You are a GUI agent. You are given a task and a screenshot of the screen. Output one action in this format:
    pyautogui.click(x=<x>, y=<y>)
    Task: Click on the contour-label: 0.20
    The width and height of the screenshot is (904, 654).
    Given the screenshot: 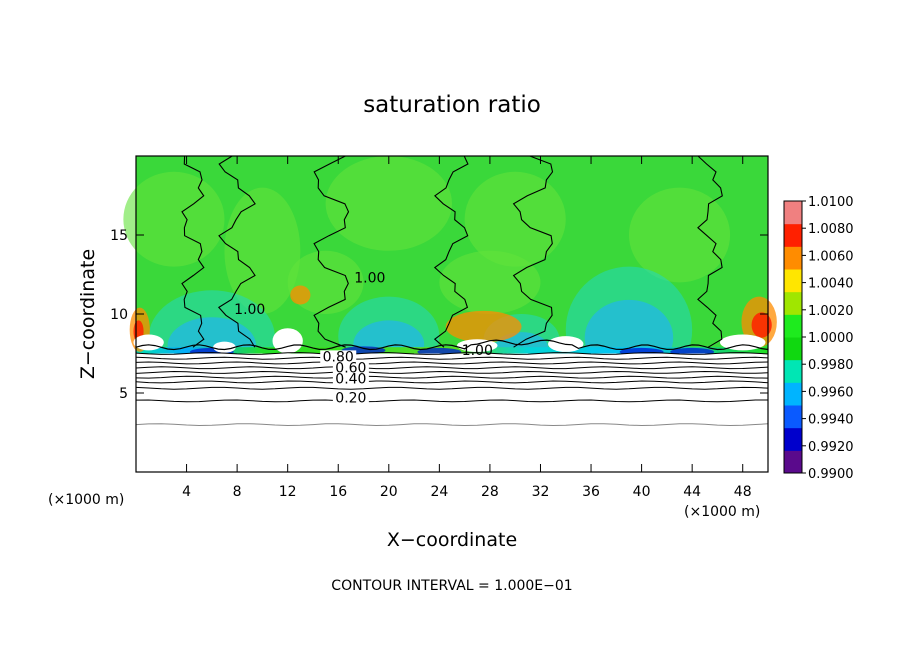 What is the action you would take?
    pyautogui.click(x=350, y=398)
    